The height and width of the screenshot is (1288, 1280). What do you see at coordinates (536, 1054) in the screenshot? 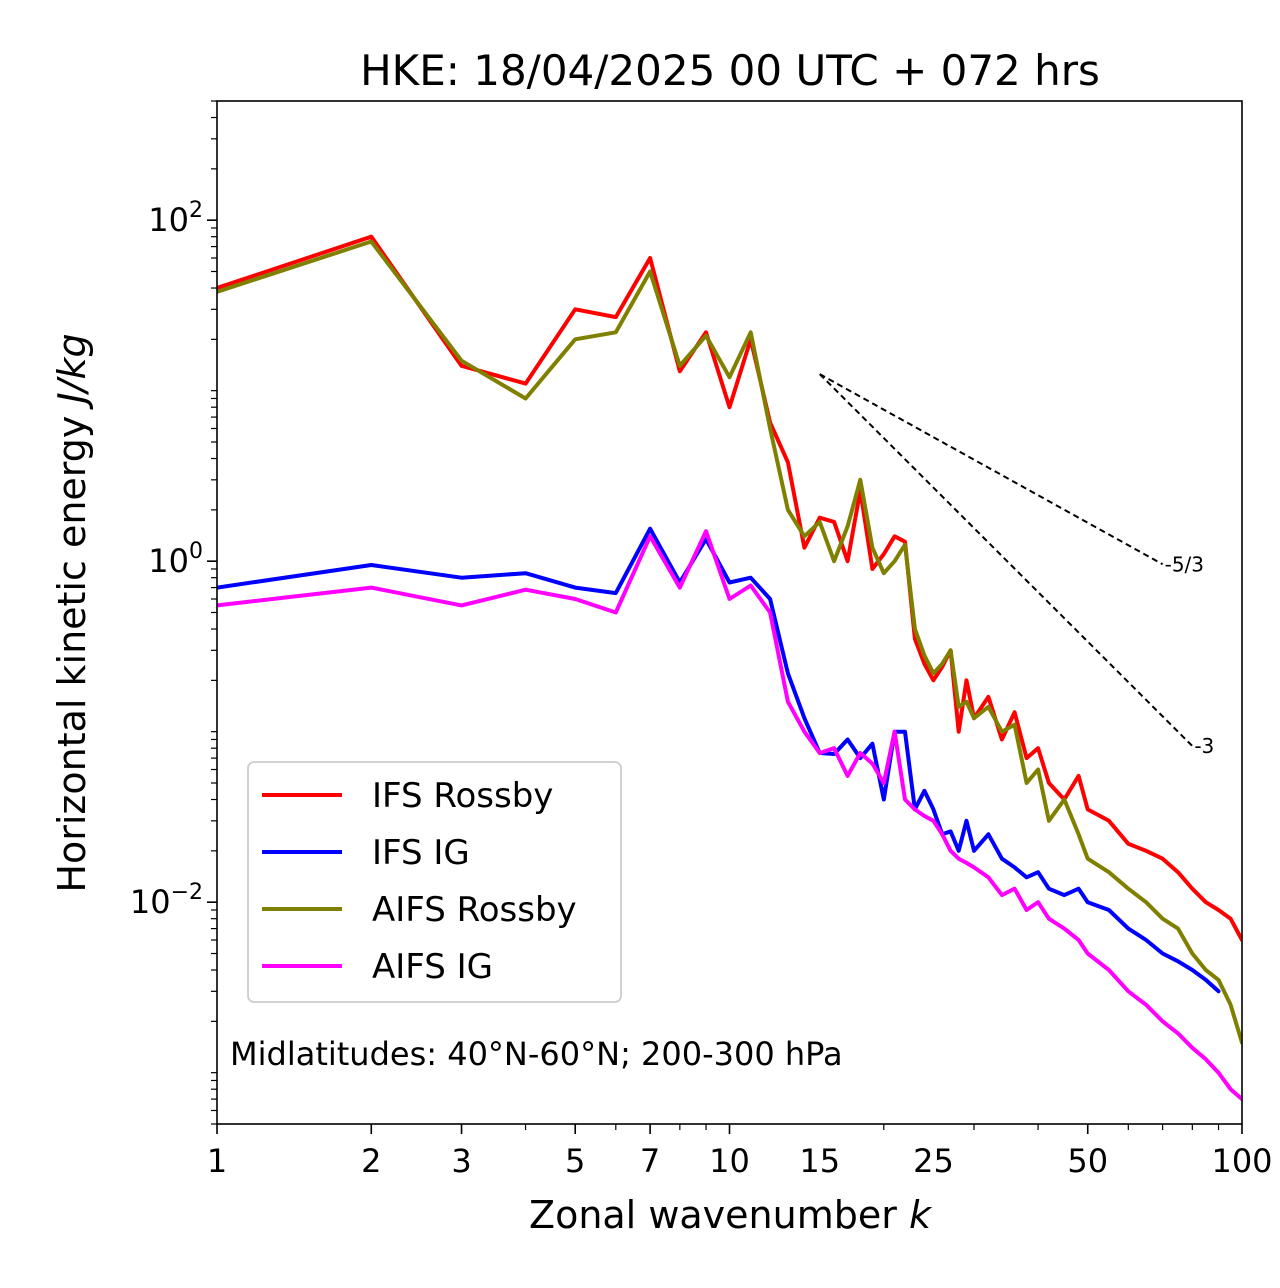
I see `region-annotation: Midlatitudes: 40°N-60°N; 200-300 hPa` at bounding box center [536, 1054].